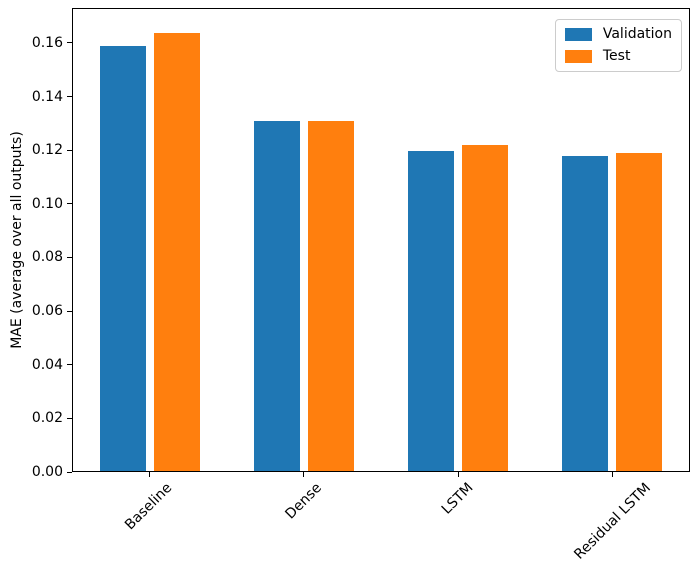 This screenshot has width=700, height=572. Describe the element at coordinates (47, 257) in the screenshot. I see `y-tick-label: 0.08` at that location.